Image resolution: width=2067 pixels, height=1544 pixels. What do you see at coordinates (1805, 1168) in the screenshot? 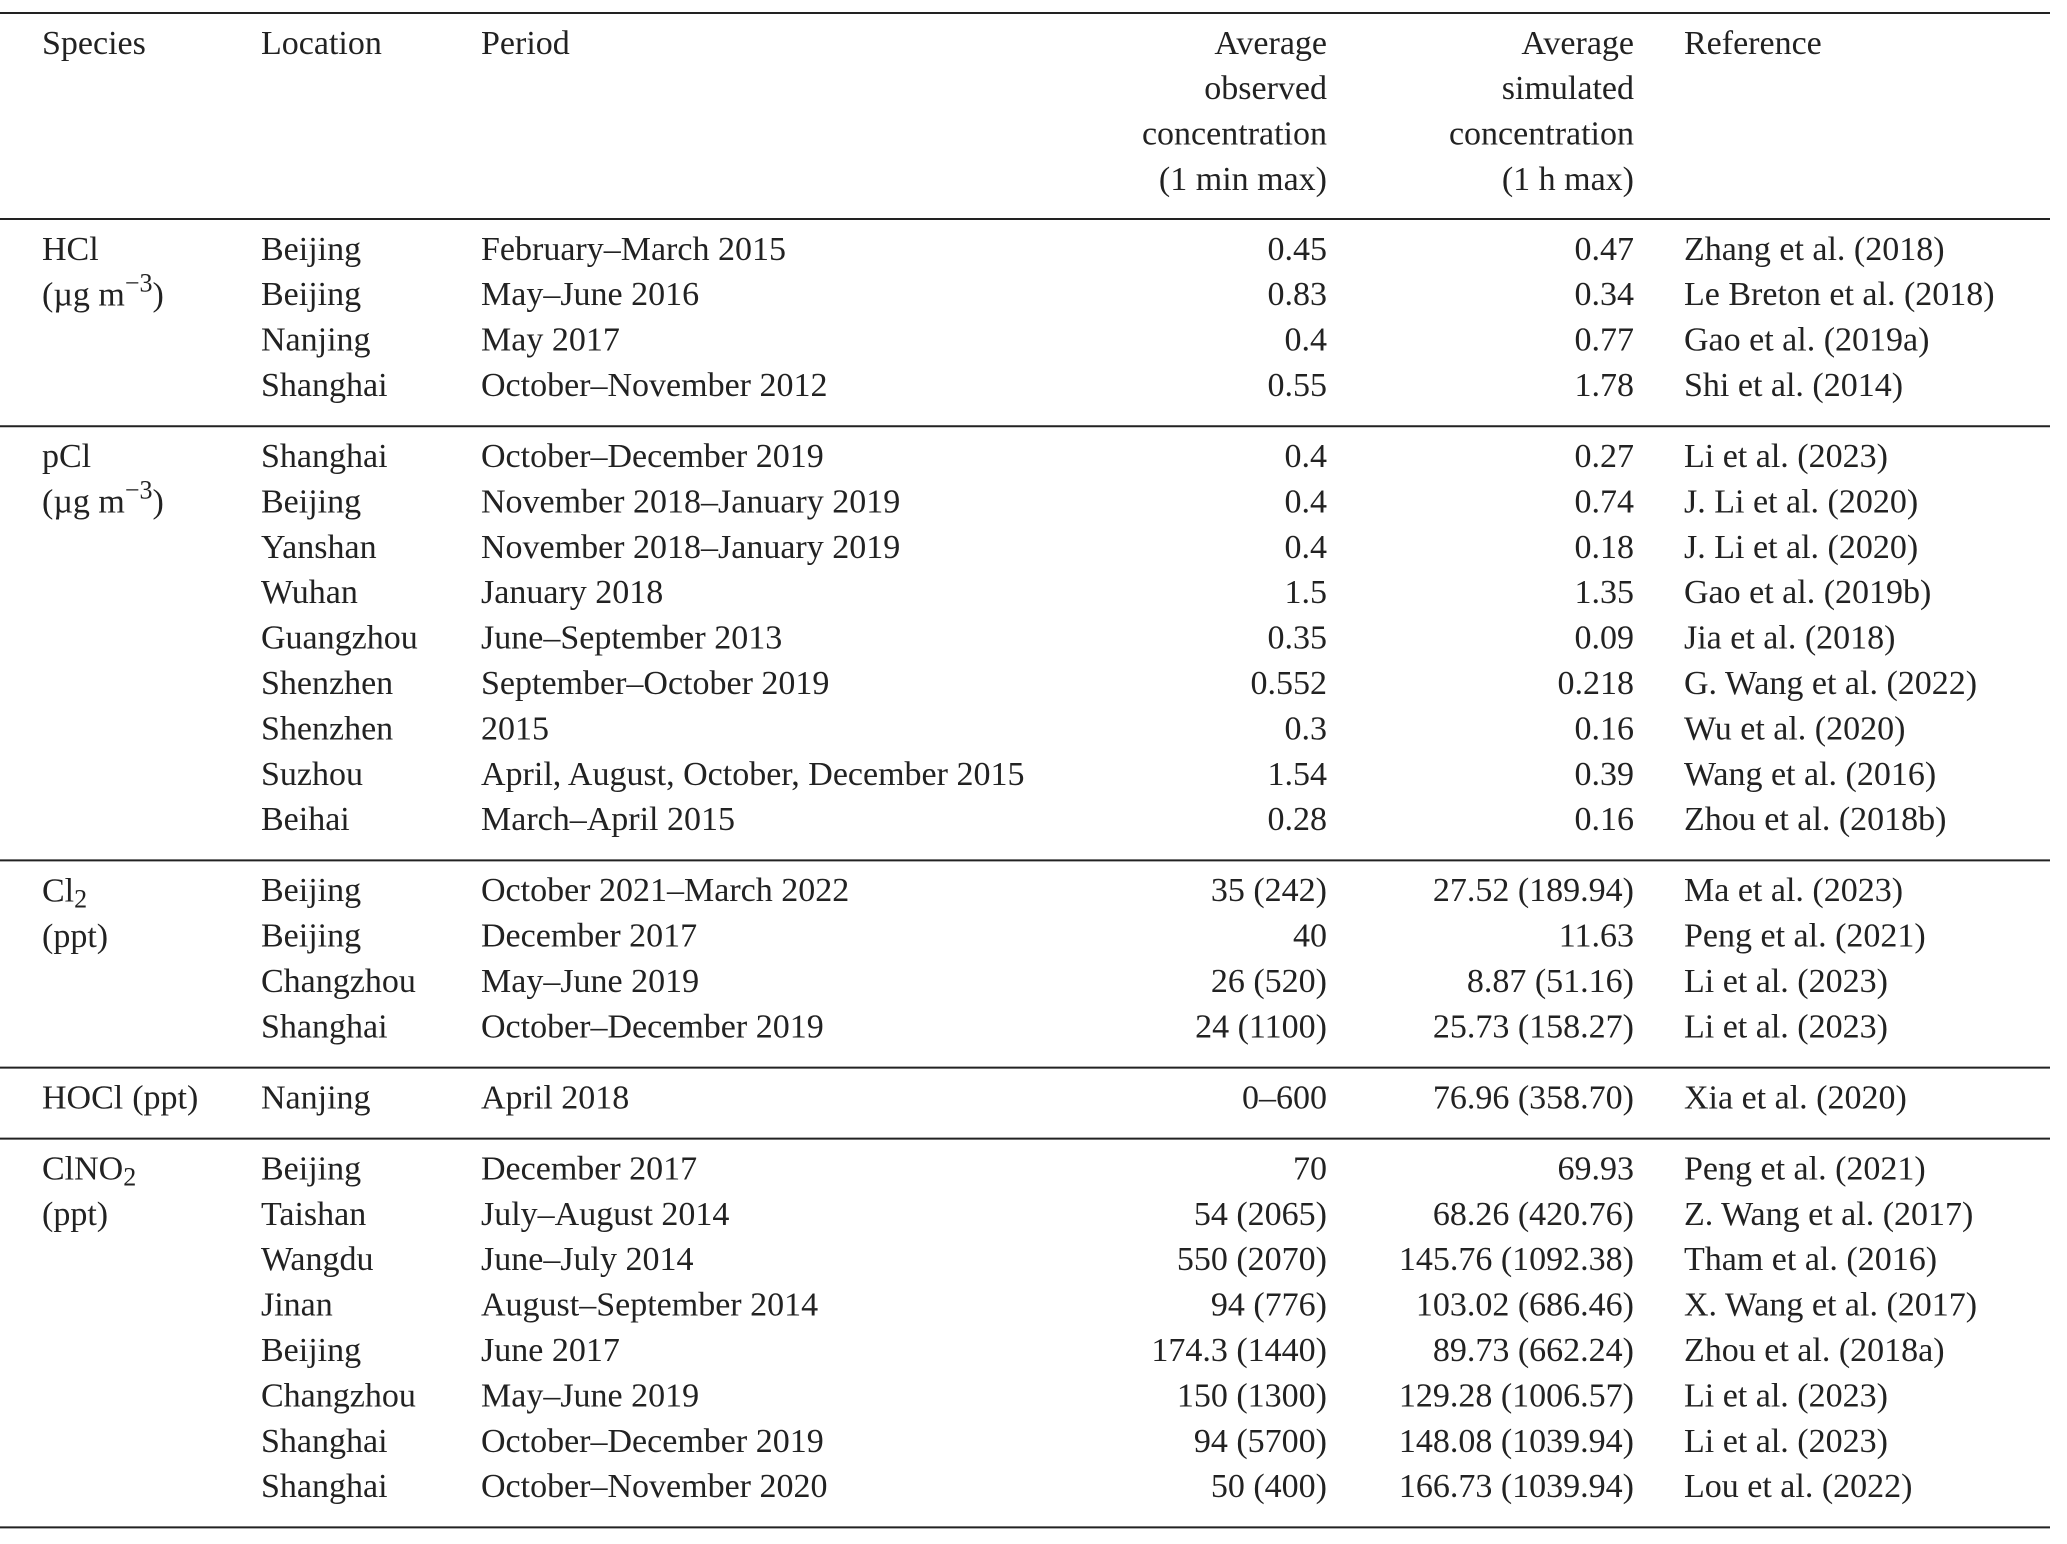
I see `cell: Peng et al. (2021)` at bounding box center [1805, 1168].